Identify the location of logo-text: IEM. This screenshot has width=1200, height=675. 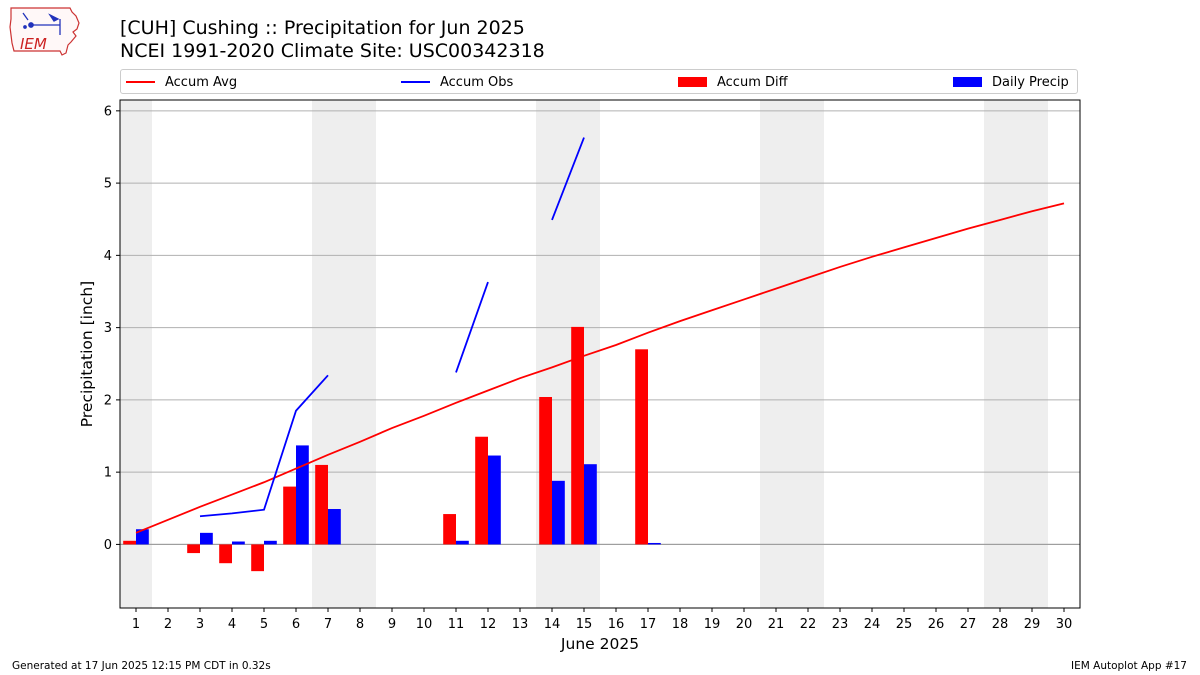
(33, 44).